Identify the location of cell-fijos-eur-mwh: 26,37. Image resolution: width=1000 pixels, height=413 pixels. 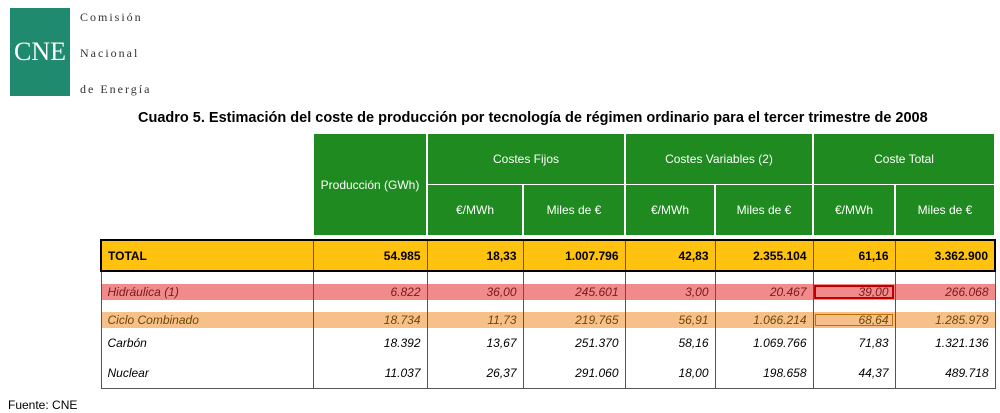
(475, 373).